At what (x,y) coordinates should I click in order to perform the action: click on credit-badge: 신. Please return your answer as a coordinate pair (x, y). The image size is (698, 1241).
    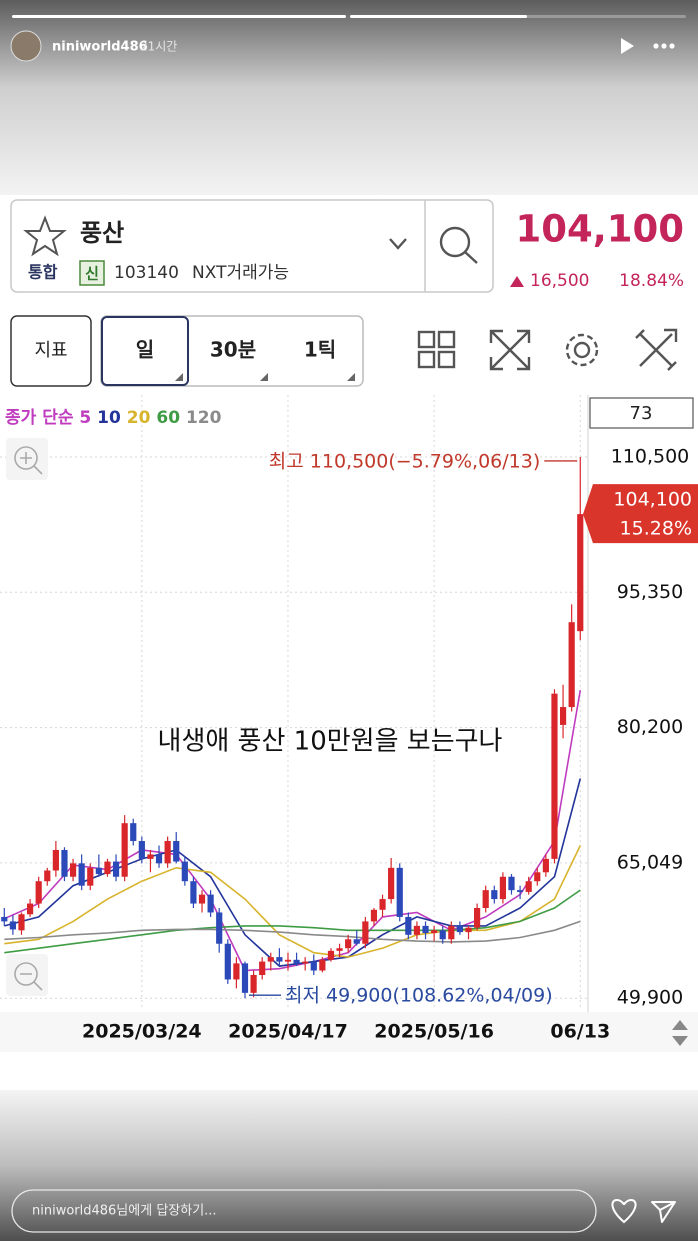
    Looking at the image, I should click on (92, 274).